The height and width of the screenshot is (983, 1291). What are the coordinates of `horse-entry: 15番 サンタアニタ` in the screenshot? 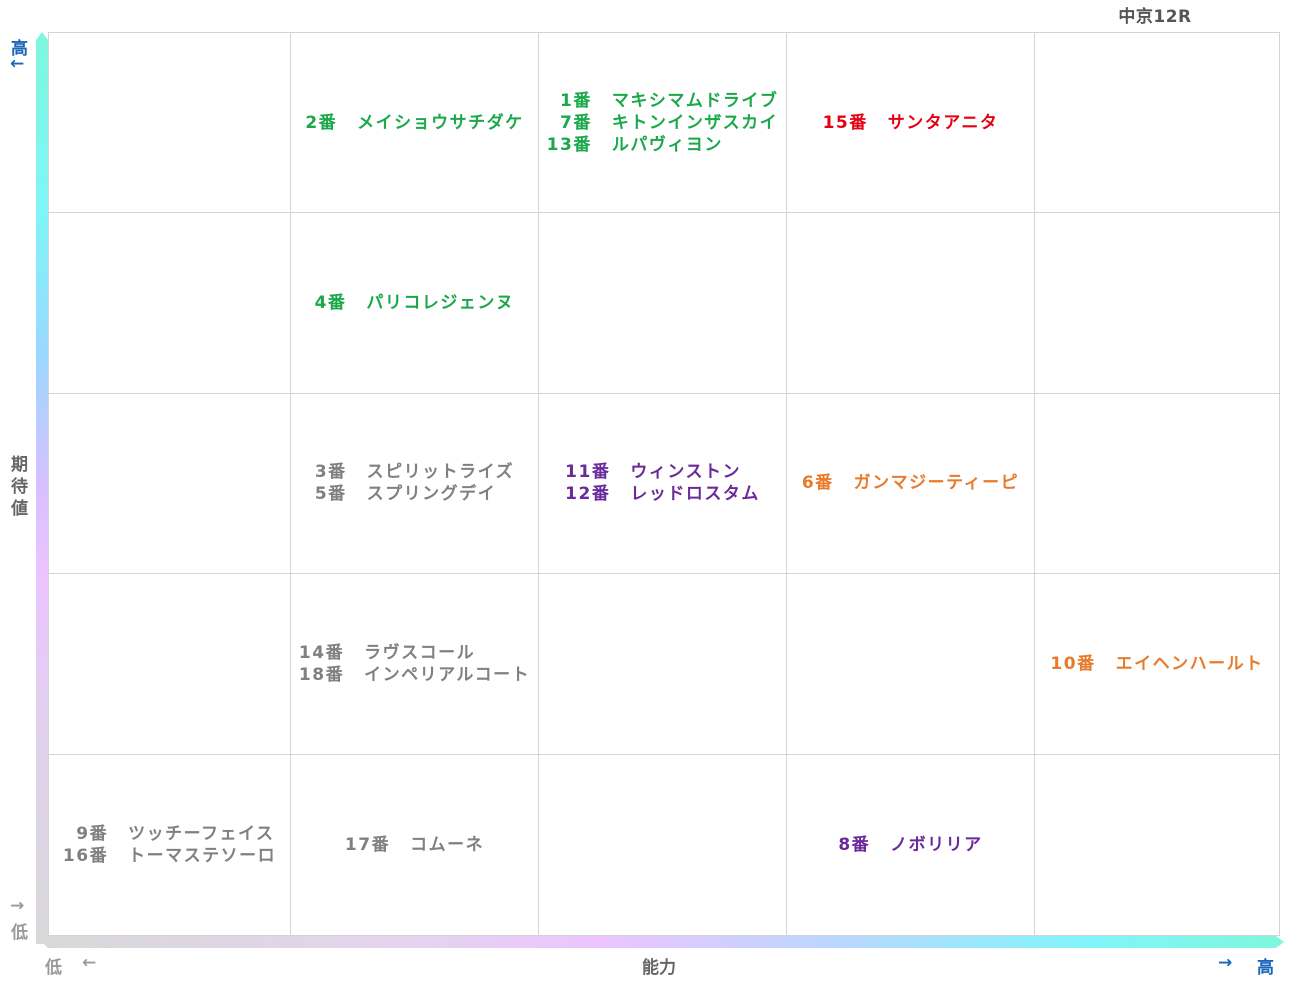 It's located at (911, 123).